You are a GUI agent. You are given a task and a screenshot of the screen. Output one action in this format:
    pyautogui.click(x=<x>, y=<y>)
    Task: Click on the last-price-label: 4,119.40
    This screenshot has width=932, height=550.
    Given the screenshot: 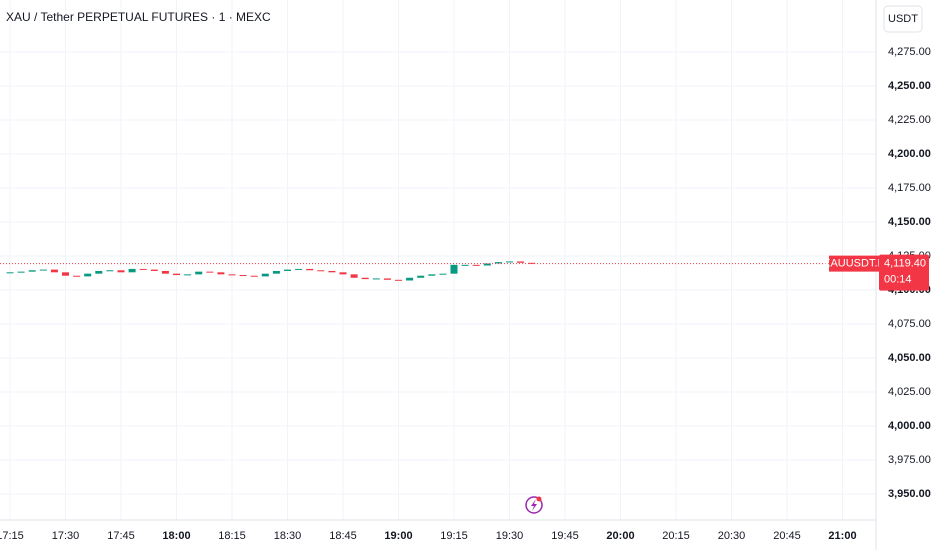 What is the action you would take?
    pyautogui.click(x=905, y=264)
    